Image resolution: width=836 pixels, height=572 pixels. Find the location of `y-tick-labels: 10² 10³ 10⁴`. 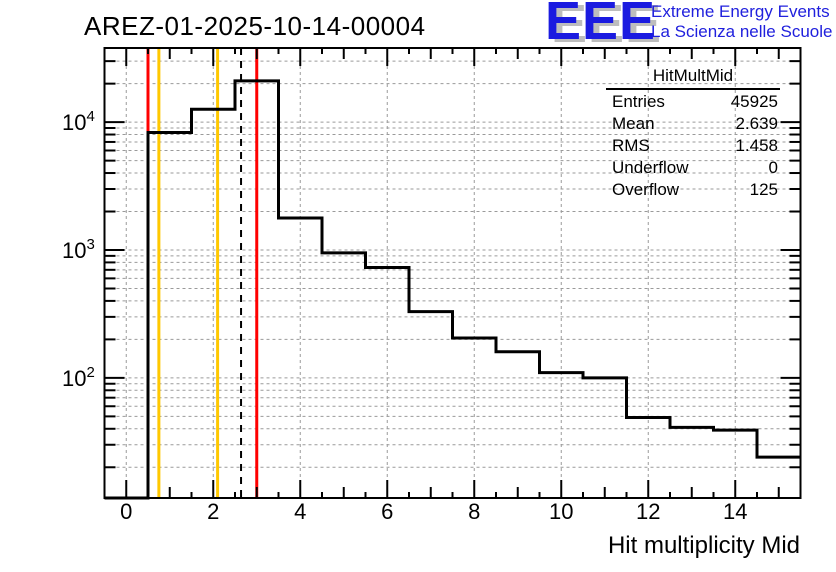

y-tick-labels: 10² 10³ 10⁴ is located at coordinates (78, 249).